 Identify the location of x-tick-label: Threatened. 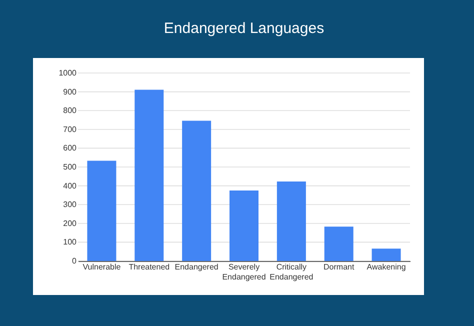
(149, 267).